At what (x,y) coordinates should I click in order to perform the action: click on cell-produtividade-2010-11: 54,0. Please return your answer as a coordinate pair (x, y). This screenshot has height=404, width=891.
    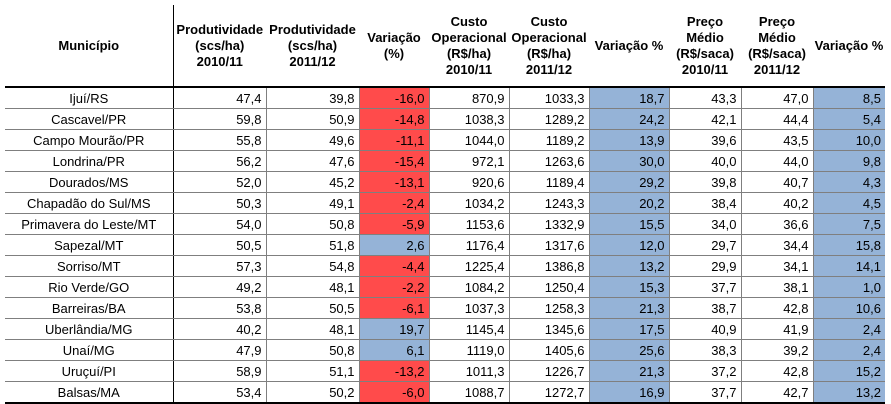
    Looking at the image, I should click on (220, 224).